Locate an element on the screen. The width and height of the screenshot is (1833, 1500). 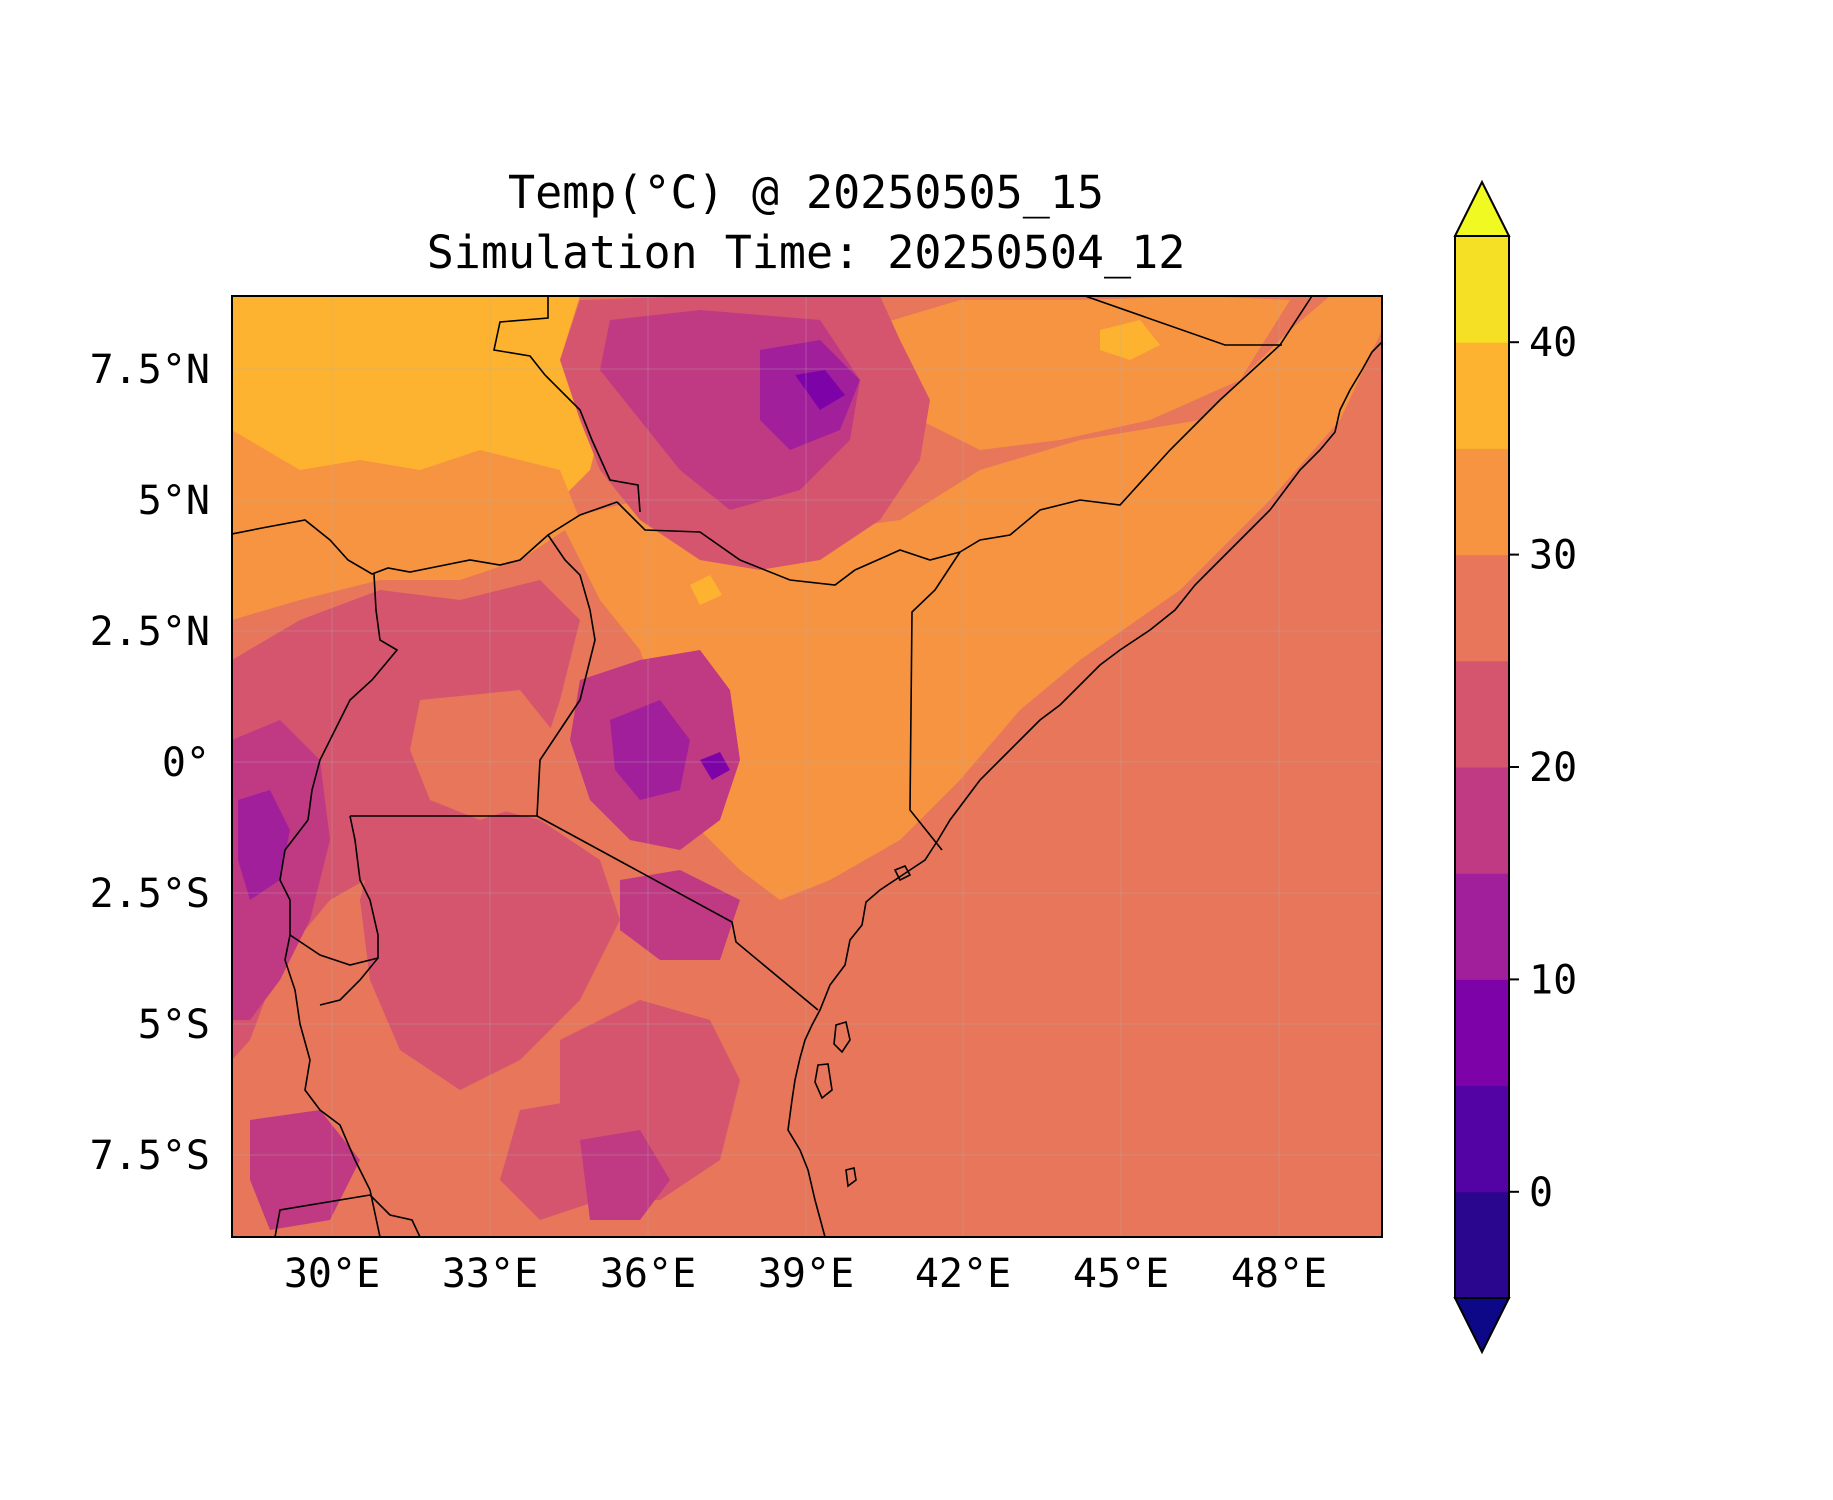
cool-region-tanzania-west is located at coordinates (490, 945).